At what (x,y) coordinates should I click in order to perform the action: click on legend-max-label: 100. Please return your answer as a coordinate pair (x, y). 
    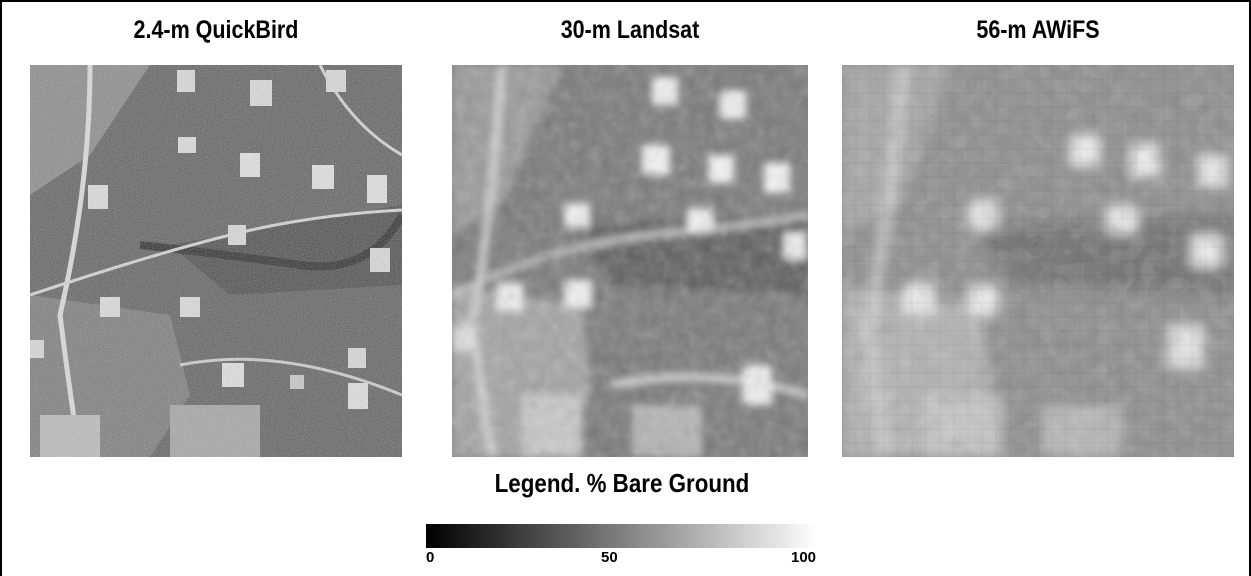
    Looking at the image, I should click on (804, 557).